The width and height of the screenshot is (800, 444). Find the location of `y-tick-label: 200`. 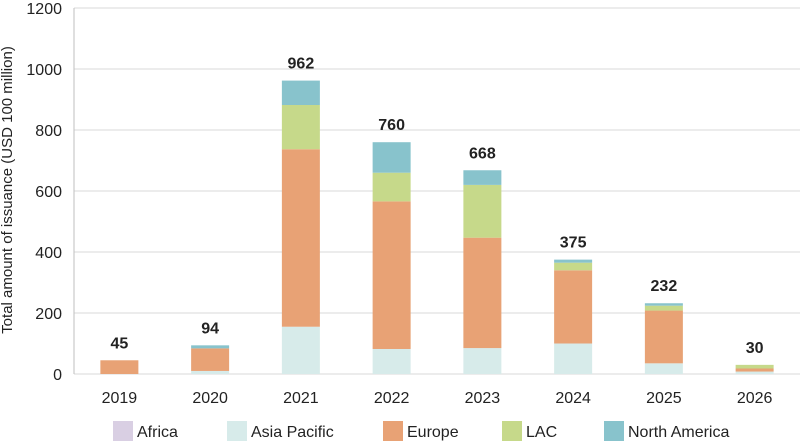

y-tick-label: 200 is located at coordinates (48, 314).